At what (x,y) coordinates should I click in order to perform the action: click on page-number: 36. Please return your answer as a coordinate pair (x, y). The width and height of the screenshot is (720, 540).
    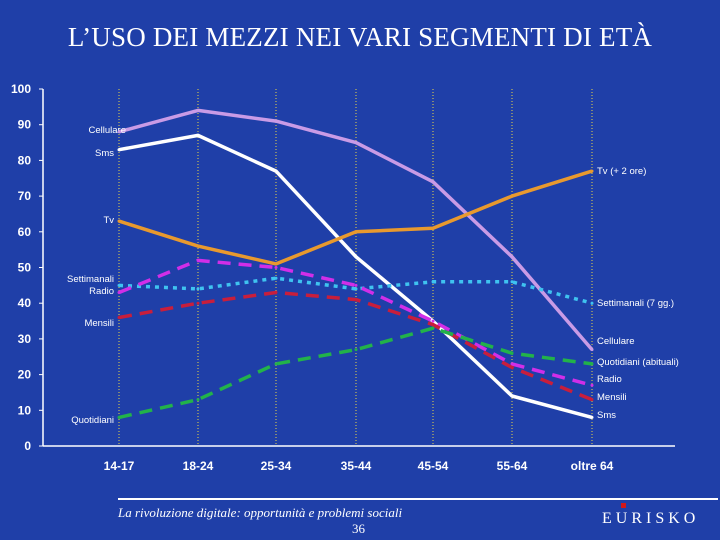
    Looking at the image, I should click on (358, 528).